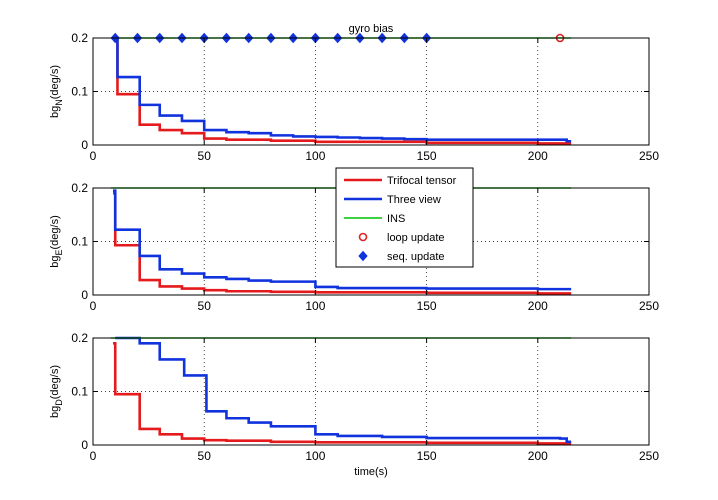 Image resolution: width=718 pixels, height=500 pixels. Describe the element at coordinates (371, 472) in the screenshot. I see `x-axis-label: time(s)` at that location.